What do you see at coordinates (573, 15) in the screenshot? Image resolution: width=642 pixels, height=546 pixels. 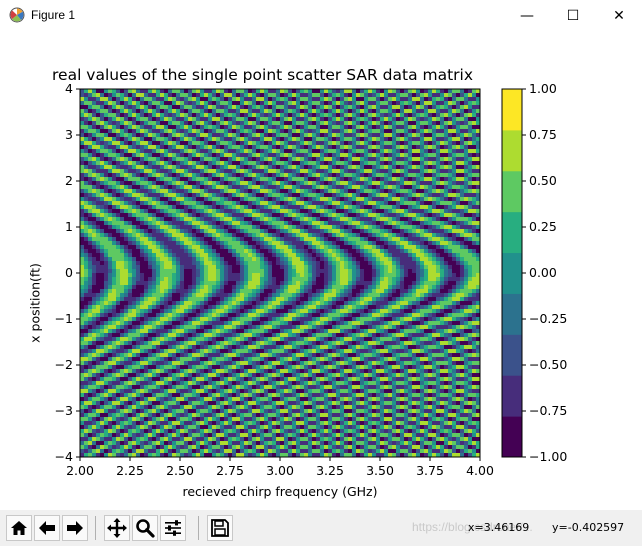 I see `maximize-button: ☐` at bounding box center [573, 15].